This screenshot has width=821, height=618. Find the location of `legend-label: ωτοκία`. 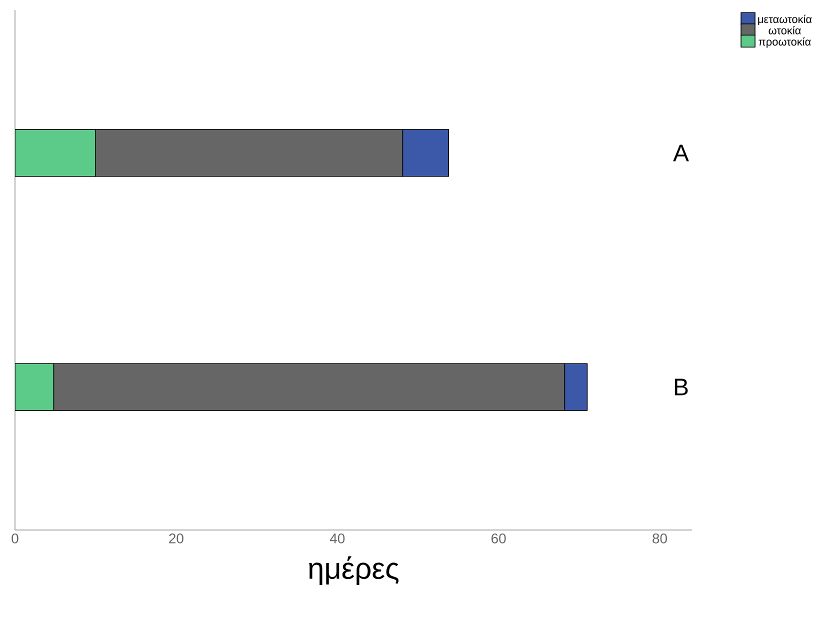

legend-label: ωτοκία is located at coordinates (784, 30).